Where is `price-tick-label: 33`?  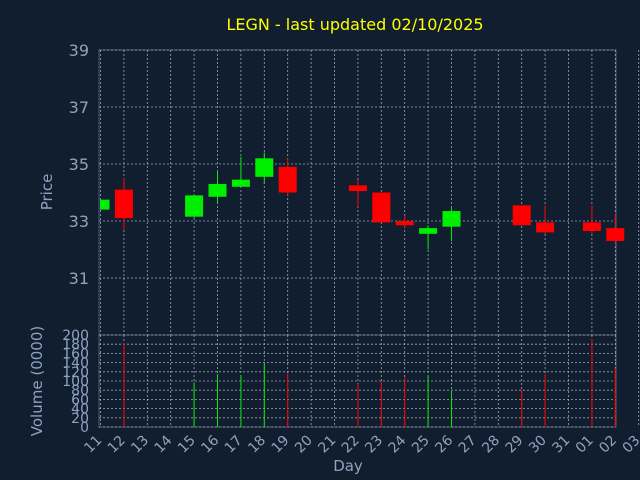 price-tick-label: 33 is located at coordinates (79, 221).